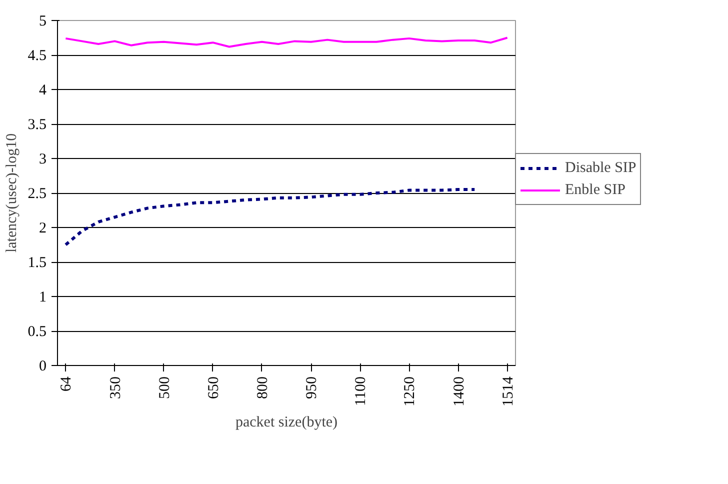 The image size is (728, 484). I want to click on x-tick-label: 950, so click(312, 387).